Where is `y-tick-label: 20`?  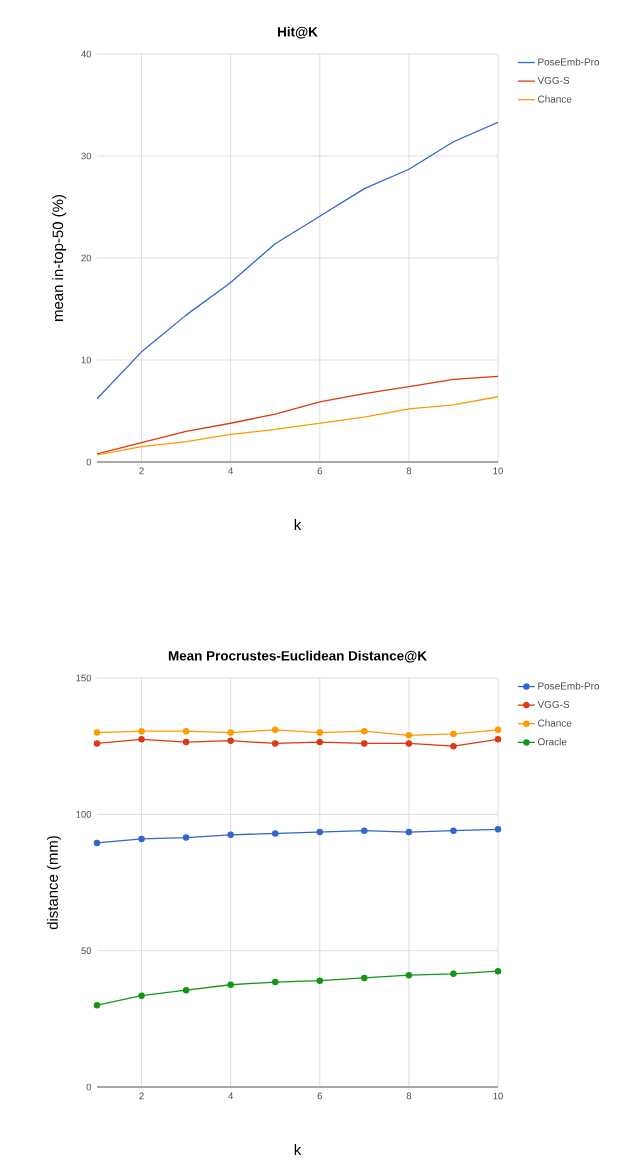 y-tick-label: 20 is located at coordinates (86, 258).